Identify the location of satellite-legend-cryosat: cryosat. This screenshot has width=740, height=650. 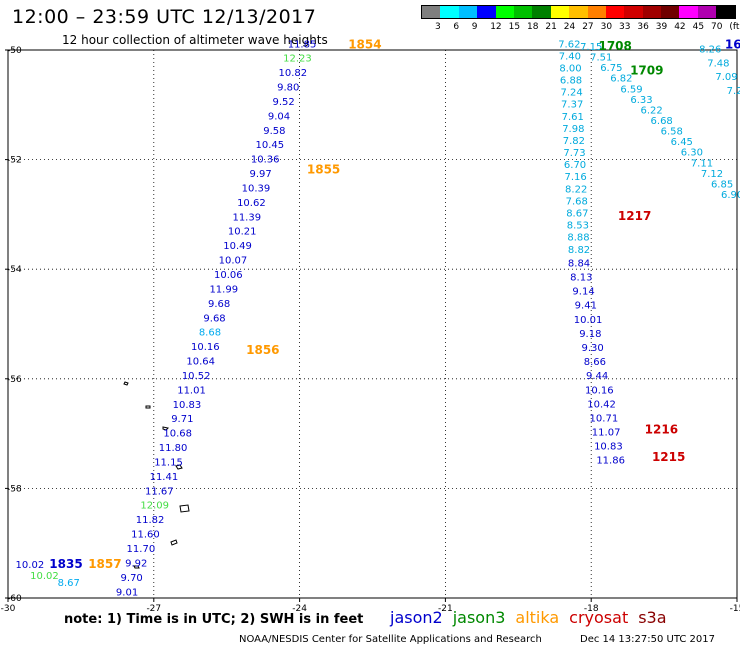
(599, 617).